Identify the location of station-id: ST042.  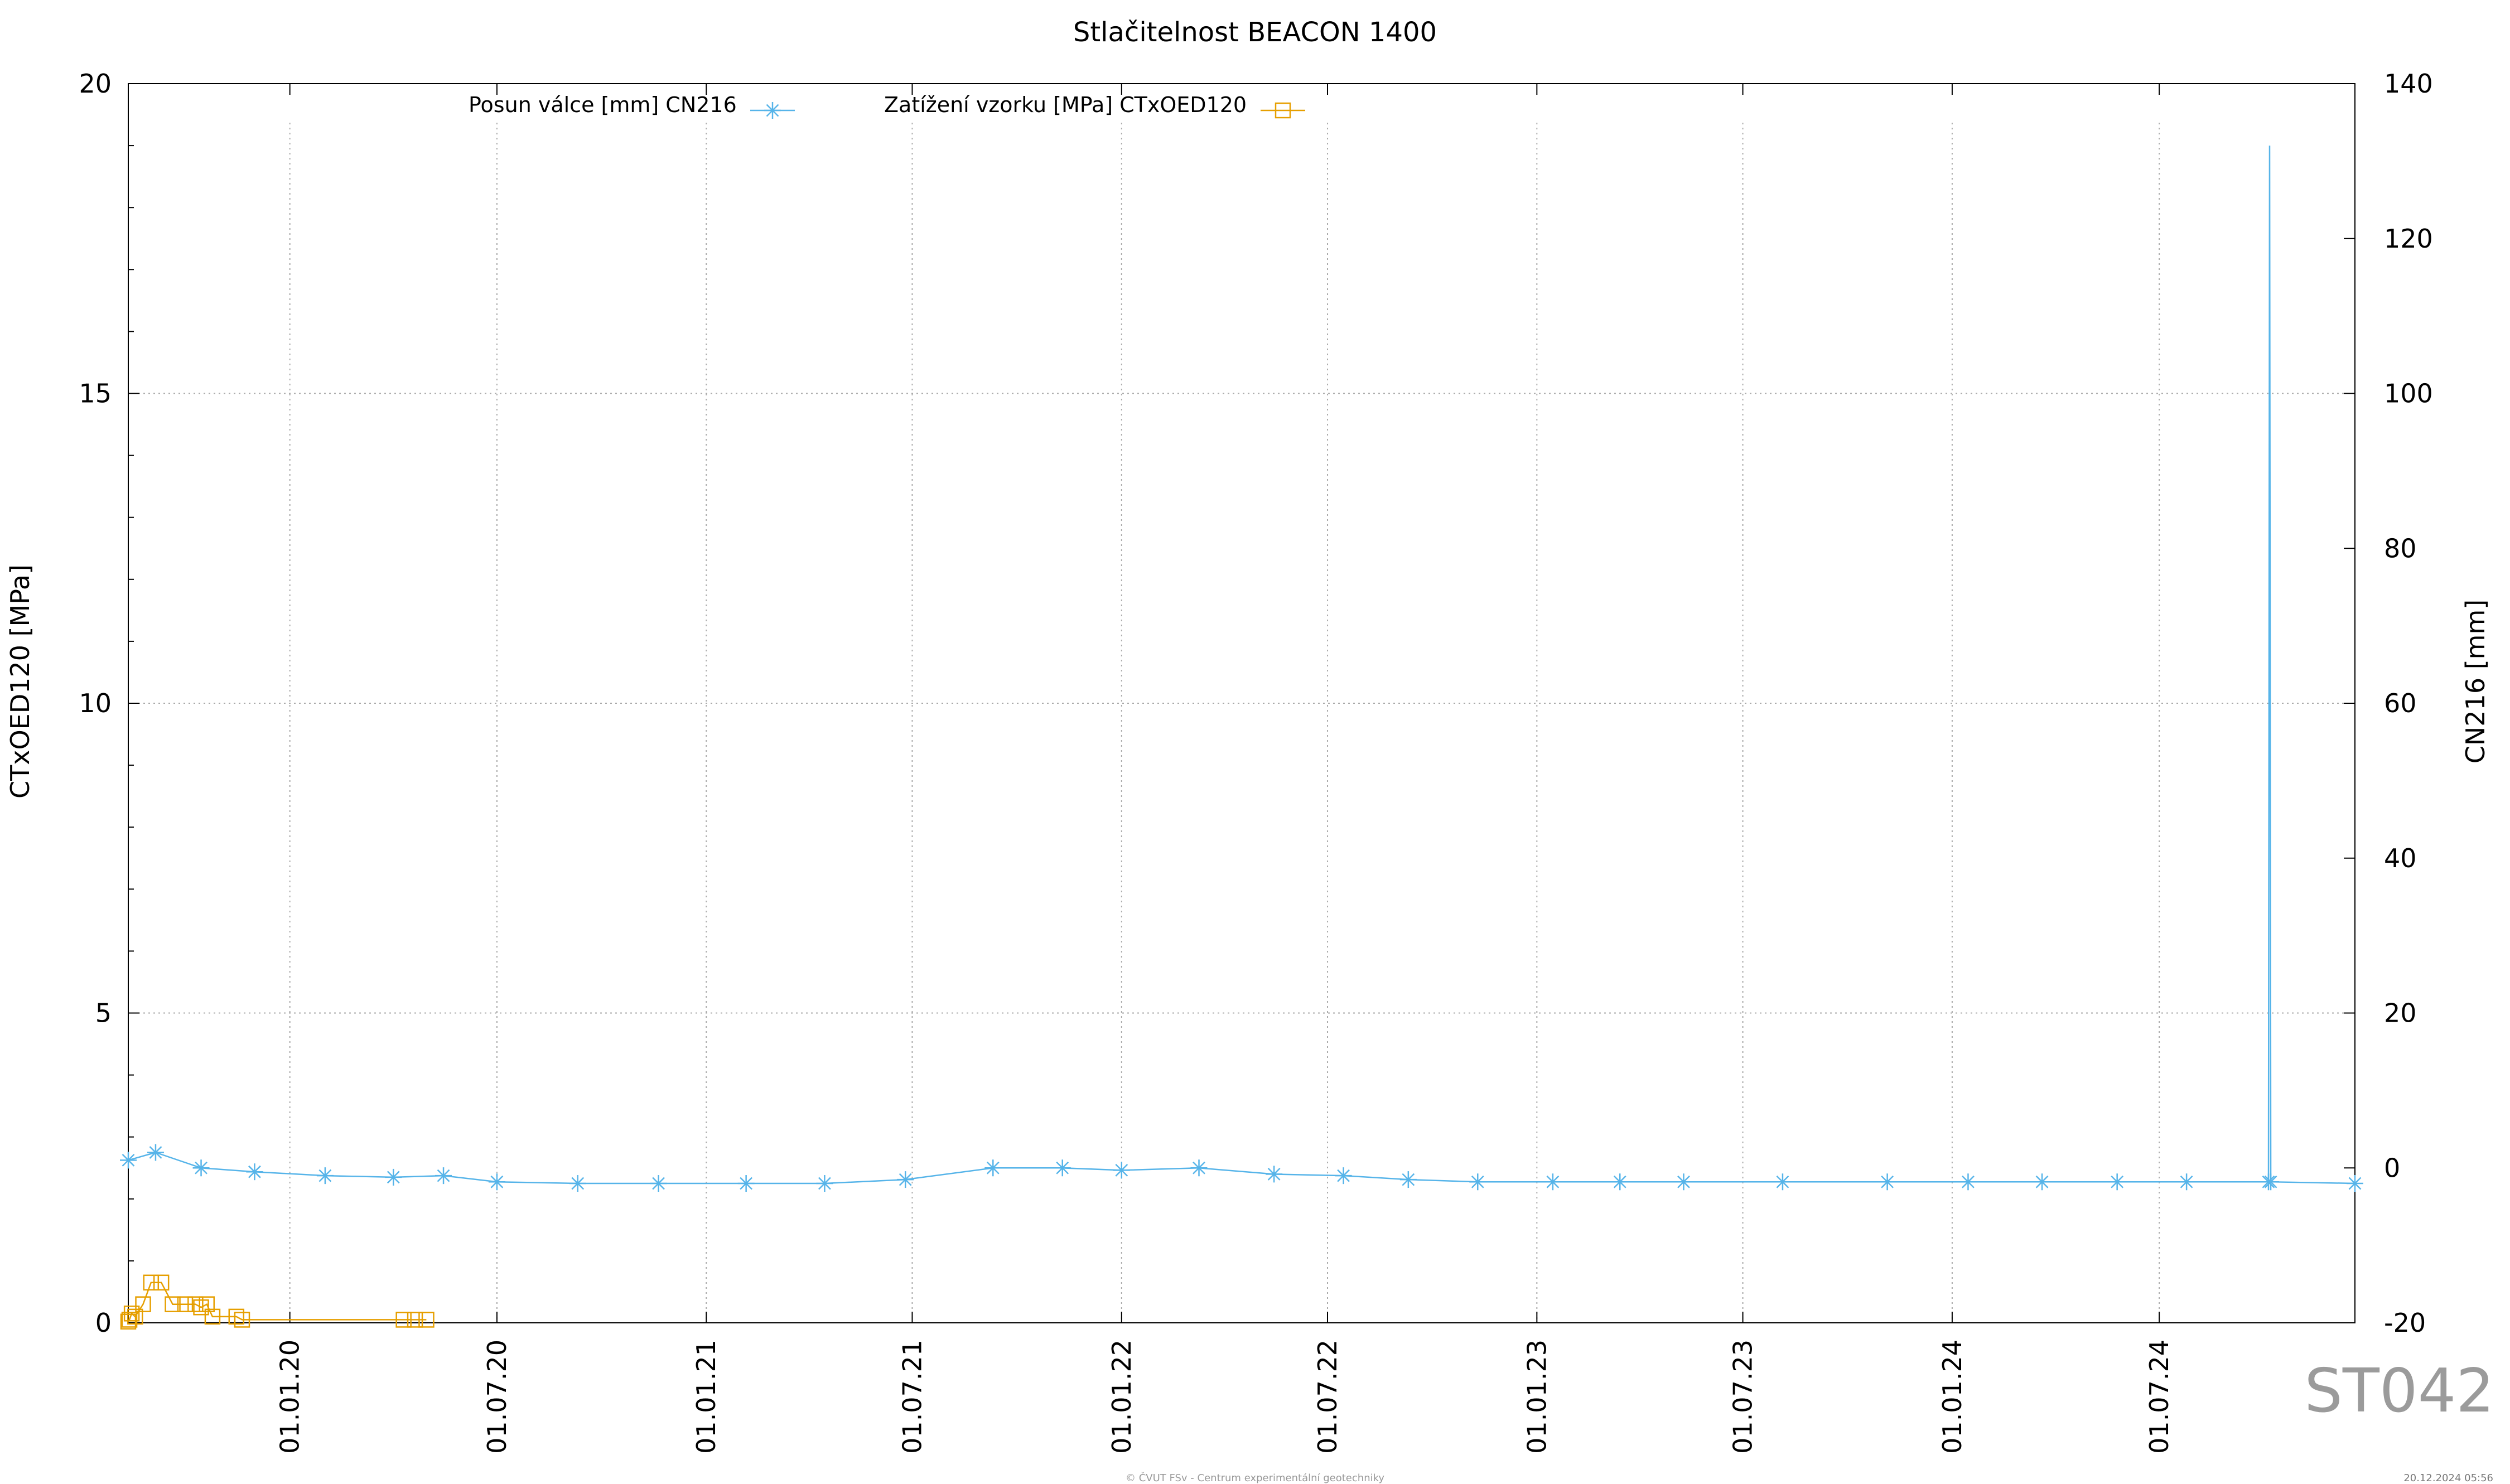
(2399, 1391).